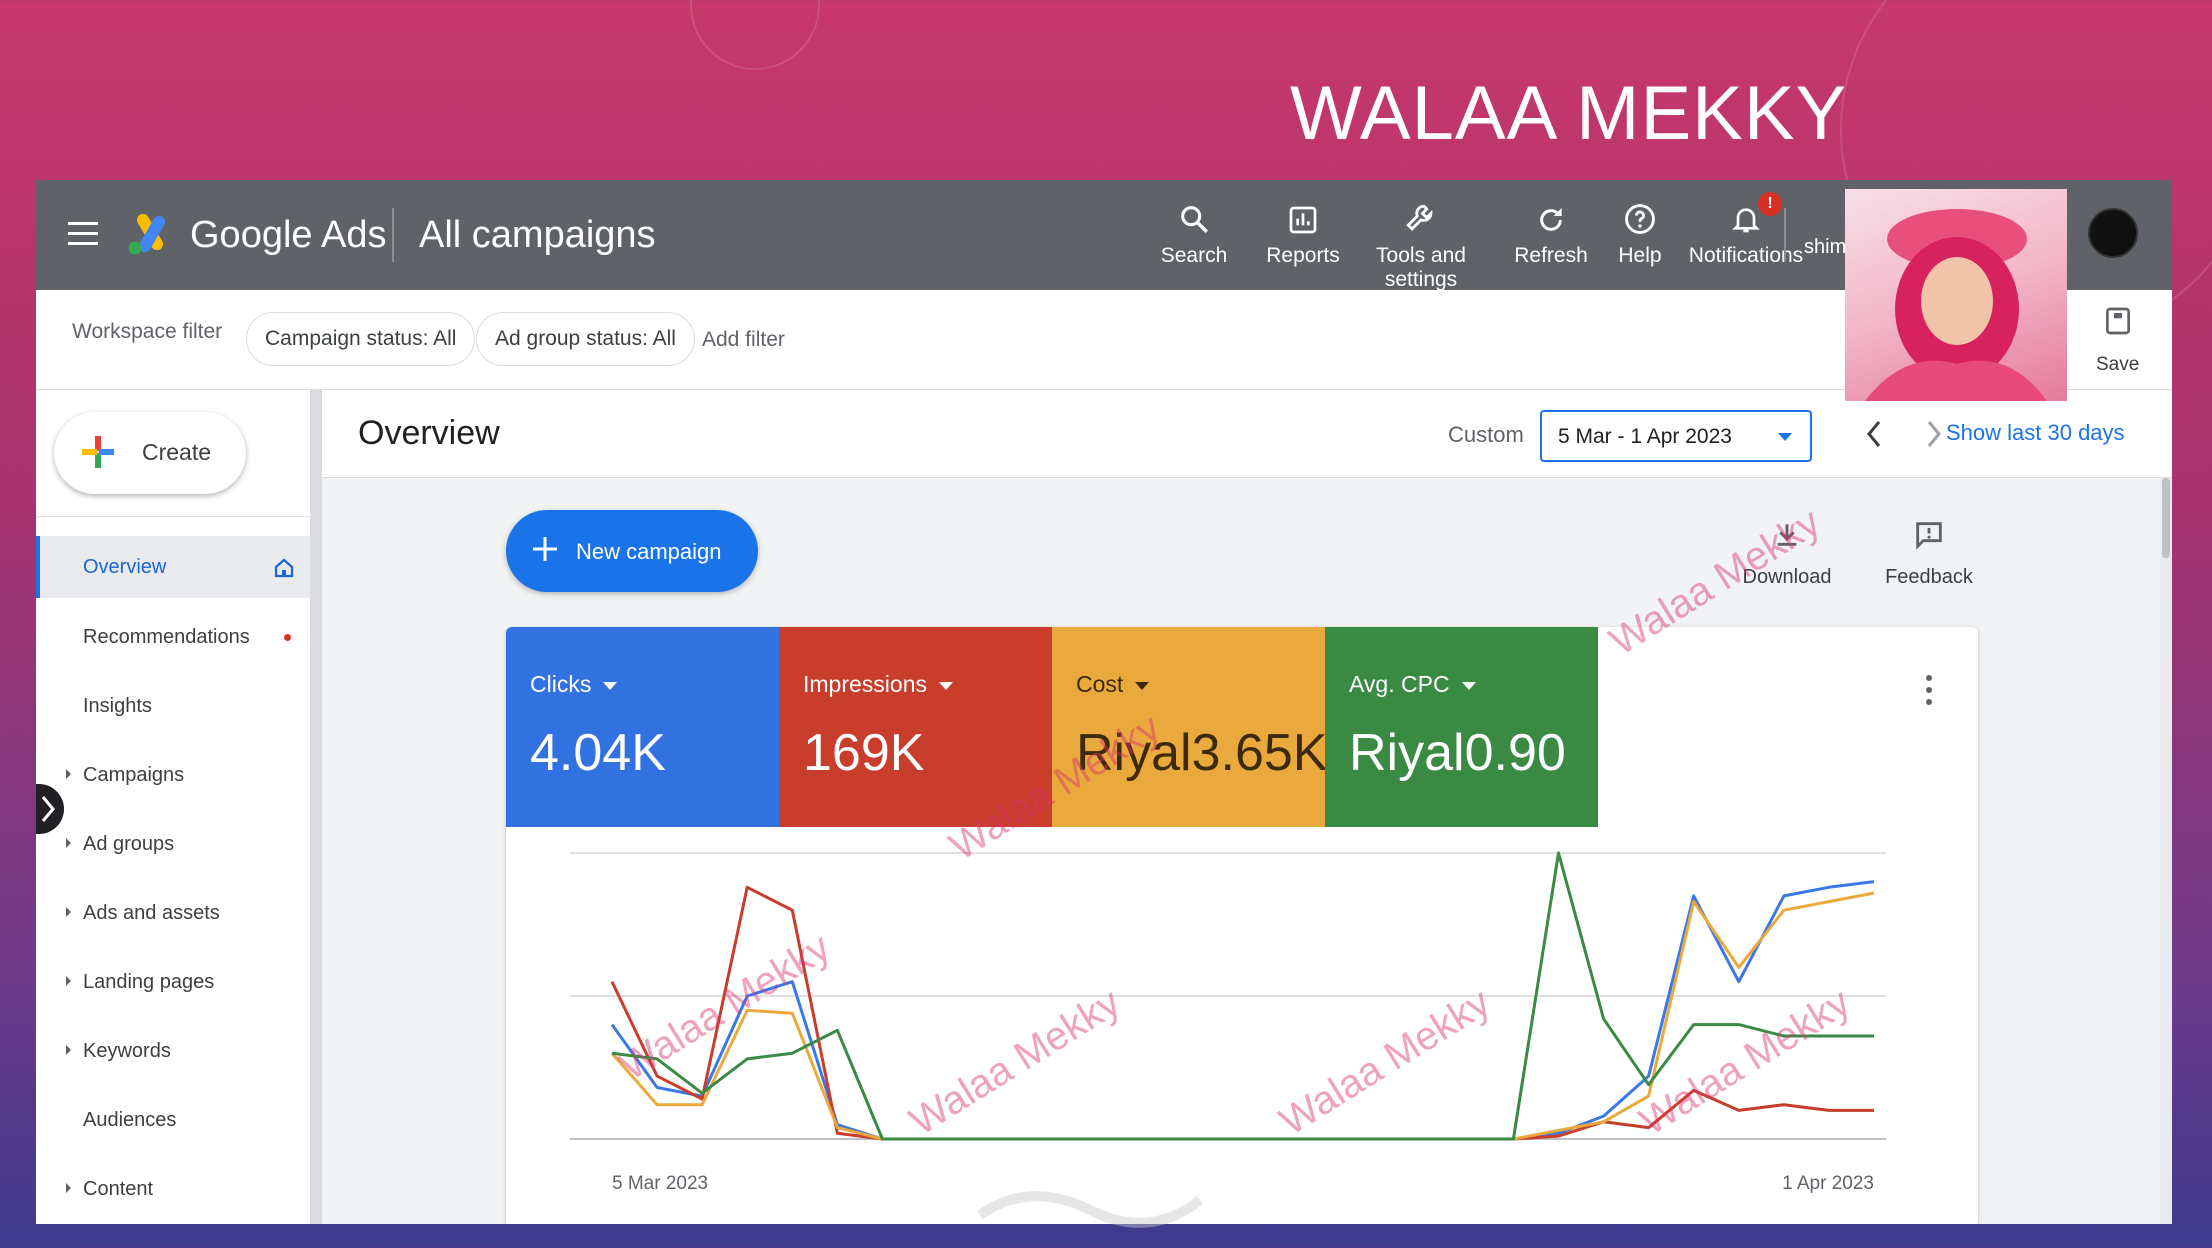 Image resolution: width=2212 pixels, height=1248 pixels. What do you see at coordinates (1303, 255) in the screenshot?
I see `reports-label: Reports` at bounding box center [1303, 255].